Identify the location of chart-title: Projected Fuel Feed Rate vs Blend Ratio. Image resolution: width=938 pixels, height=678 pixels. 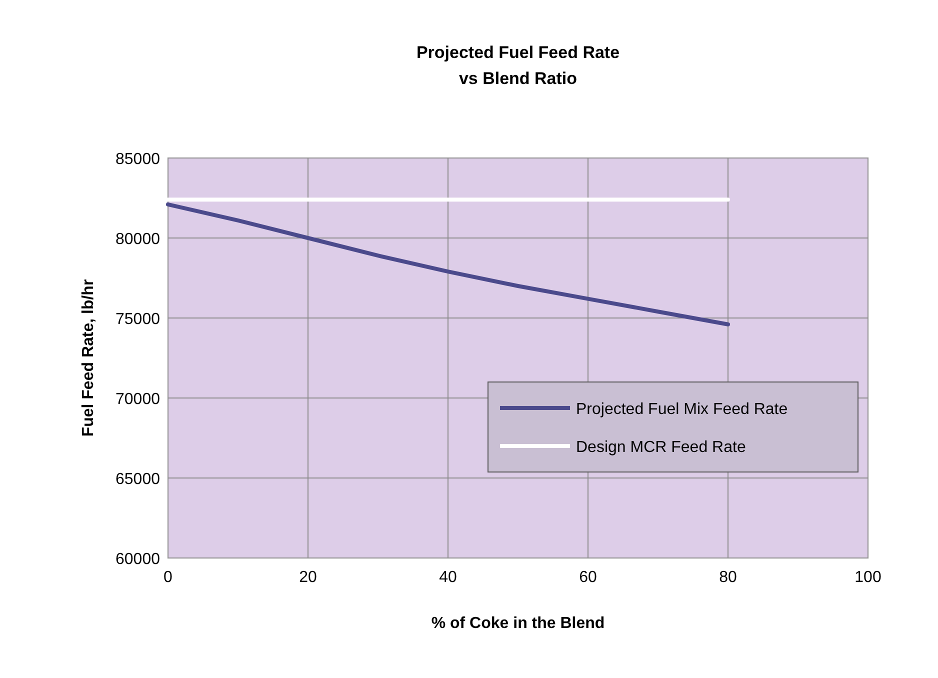
(518, 65).